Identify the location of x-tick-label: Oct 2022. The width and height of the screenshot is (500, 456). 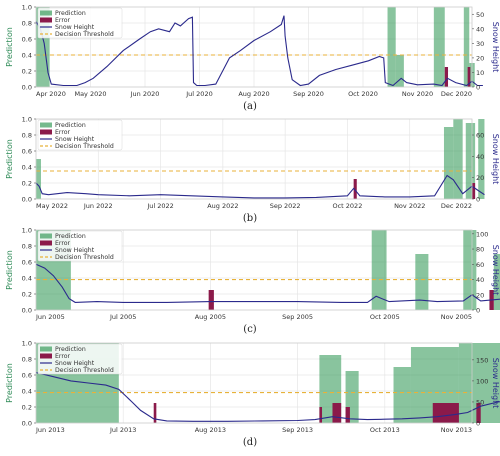
(347, 206).